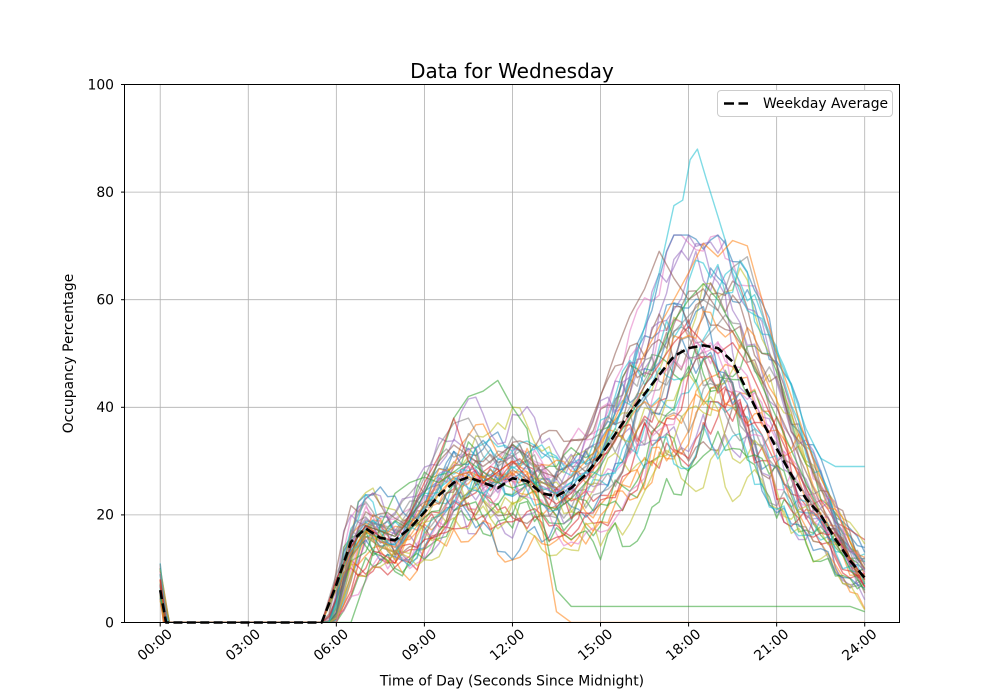  I want to click on y-tick-label: 80, so click(105, 193).